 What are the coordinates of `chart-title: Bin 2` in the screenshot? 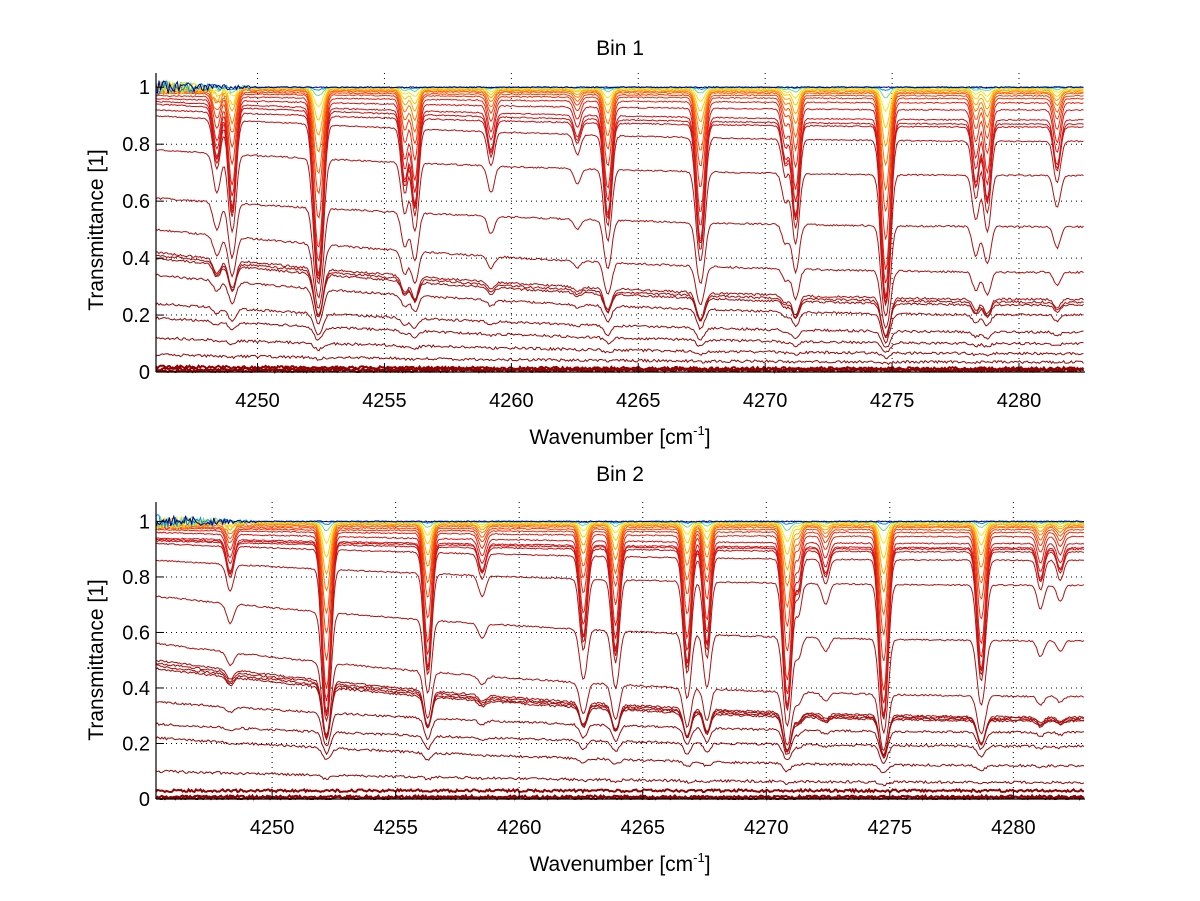 It's located at (620, 474).